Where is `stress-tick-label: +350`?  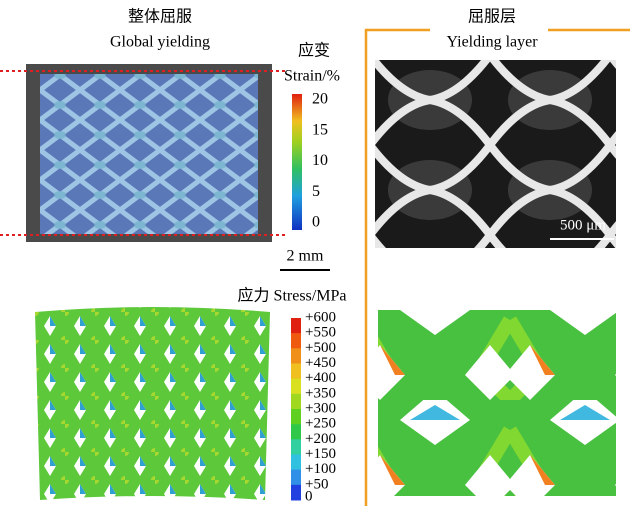
stress-tick-label: +350 is located at coordinates (320, 393).